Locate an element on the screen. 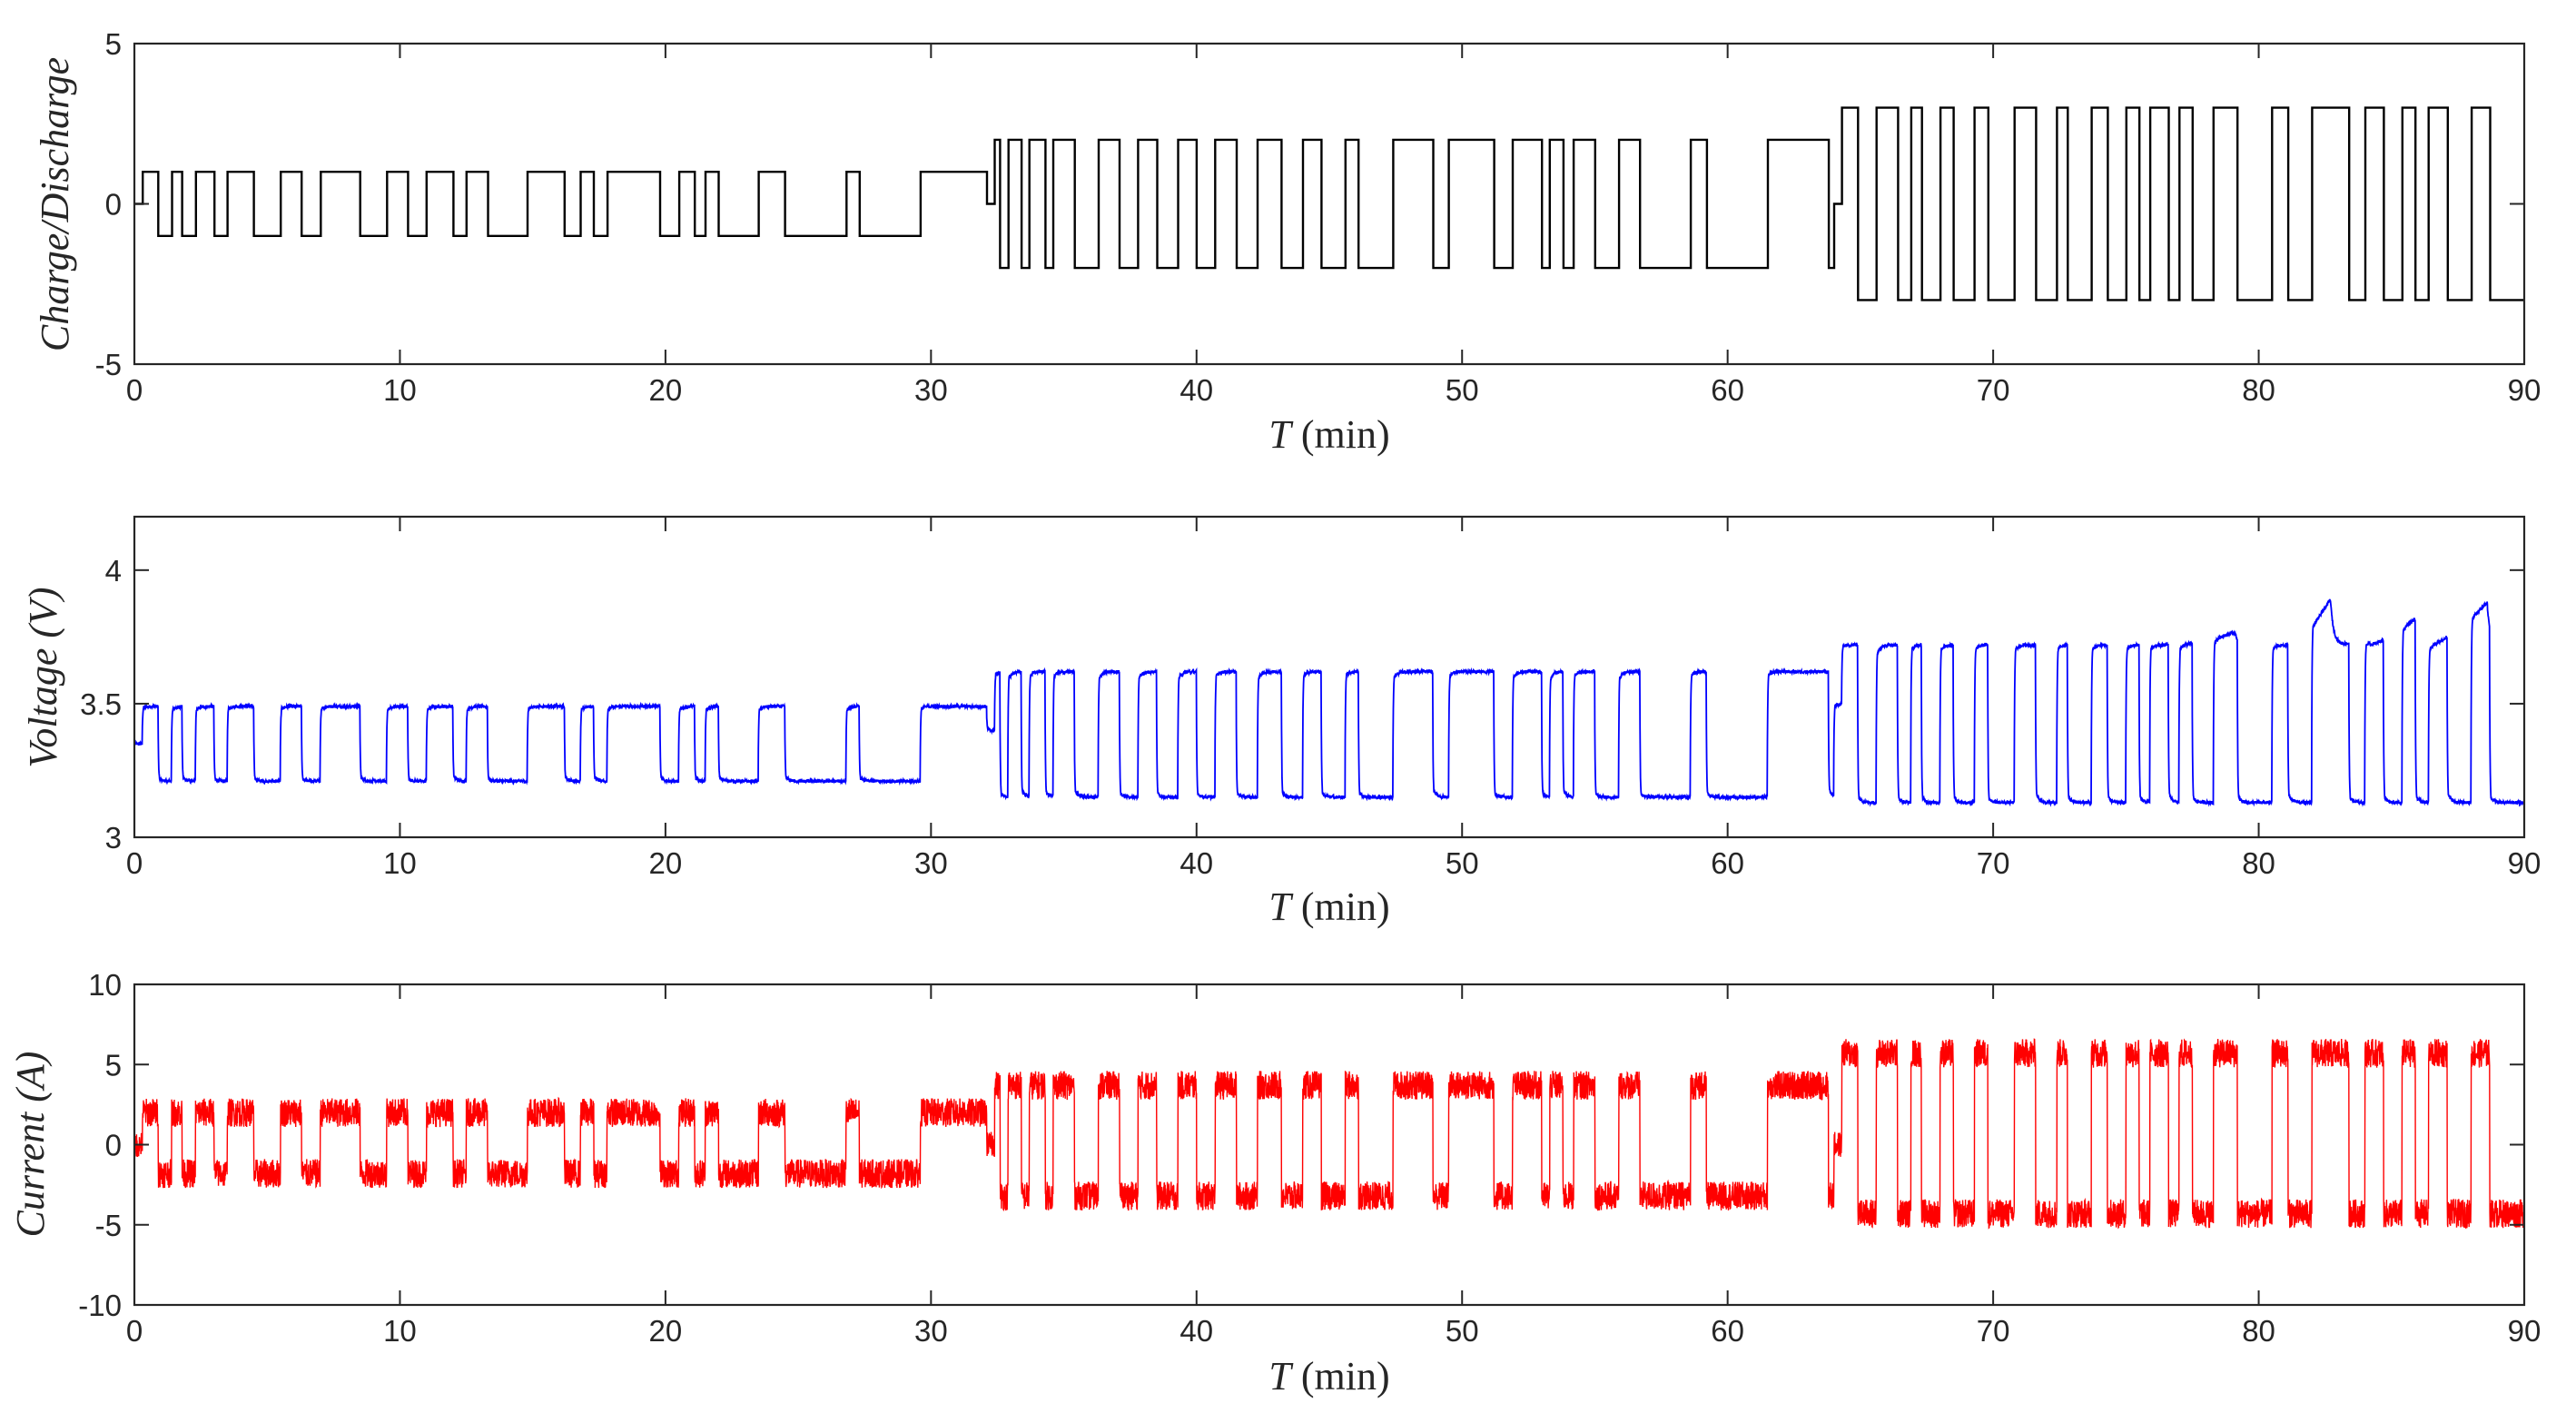 This screenshot has width=2576, height=1413. y-tick-label: 3 is located at coordinates (113, 838).